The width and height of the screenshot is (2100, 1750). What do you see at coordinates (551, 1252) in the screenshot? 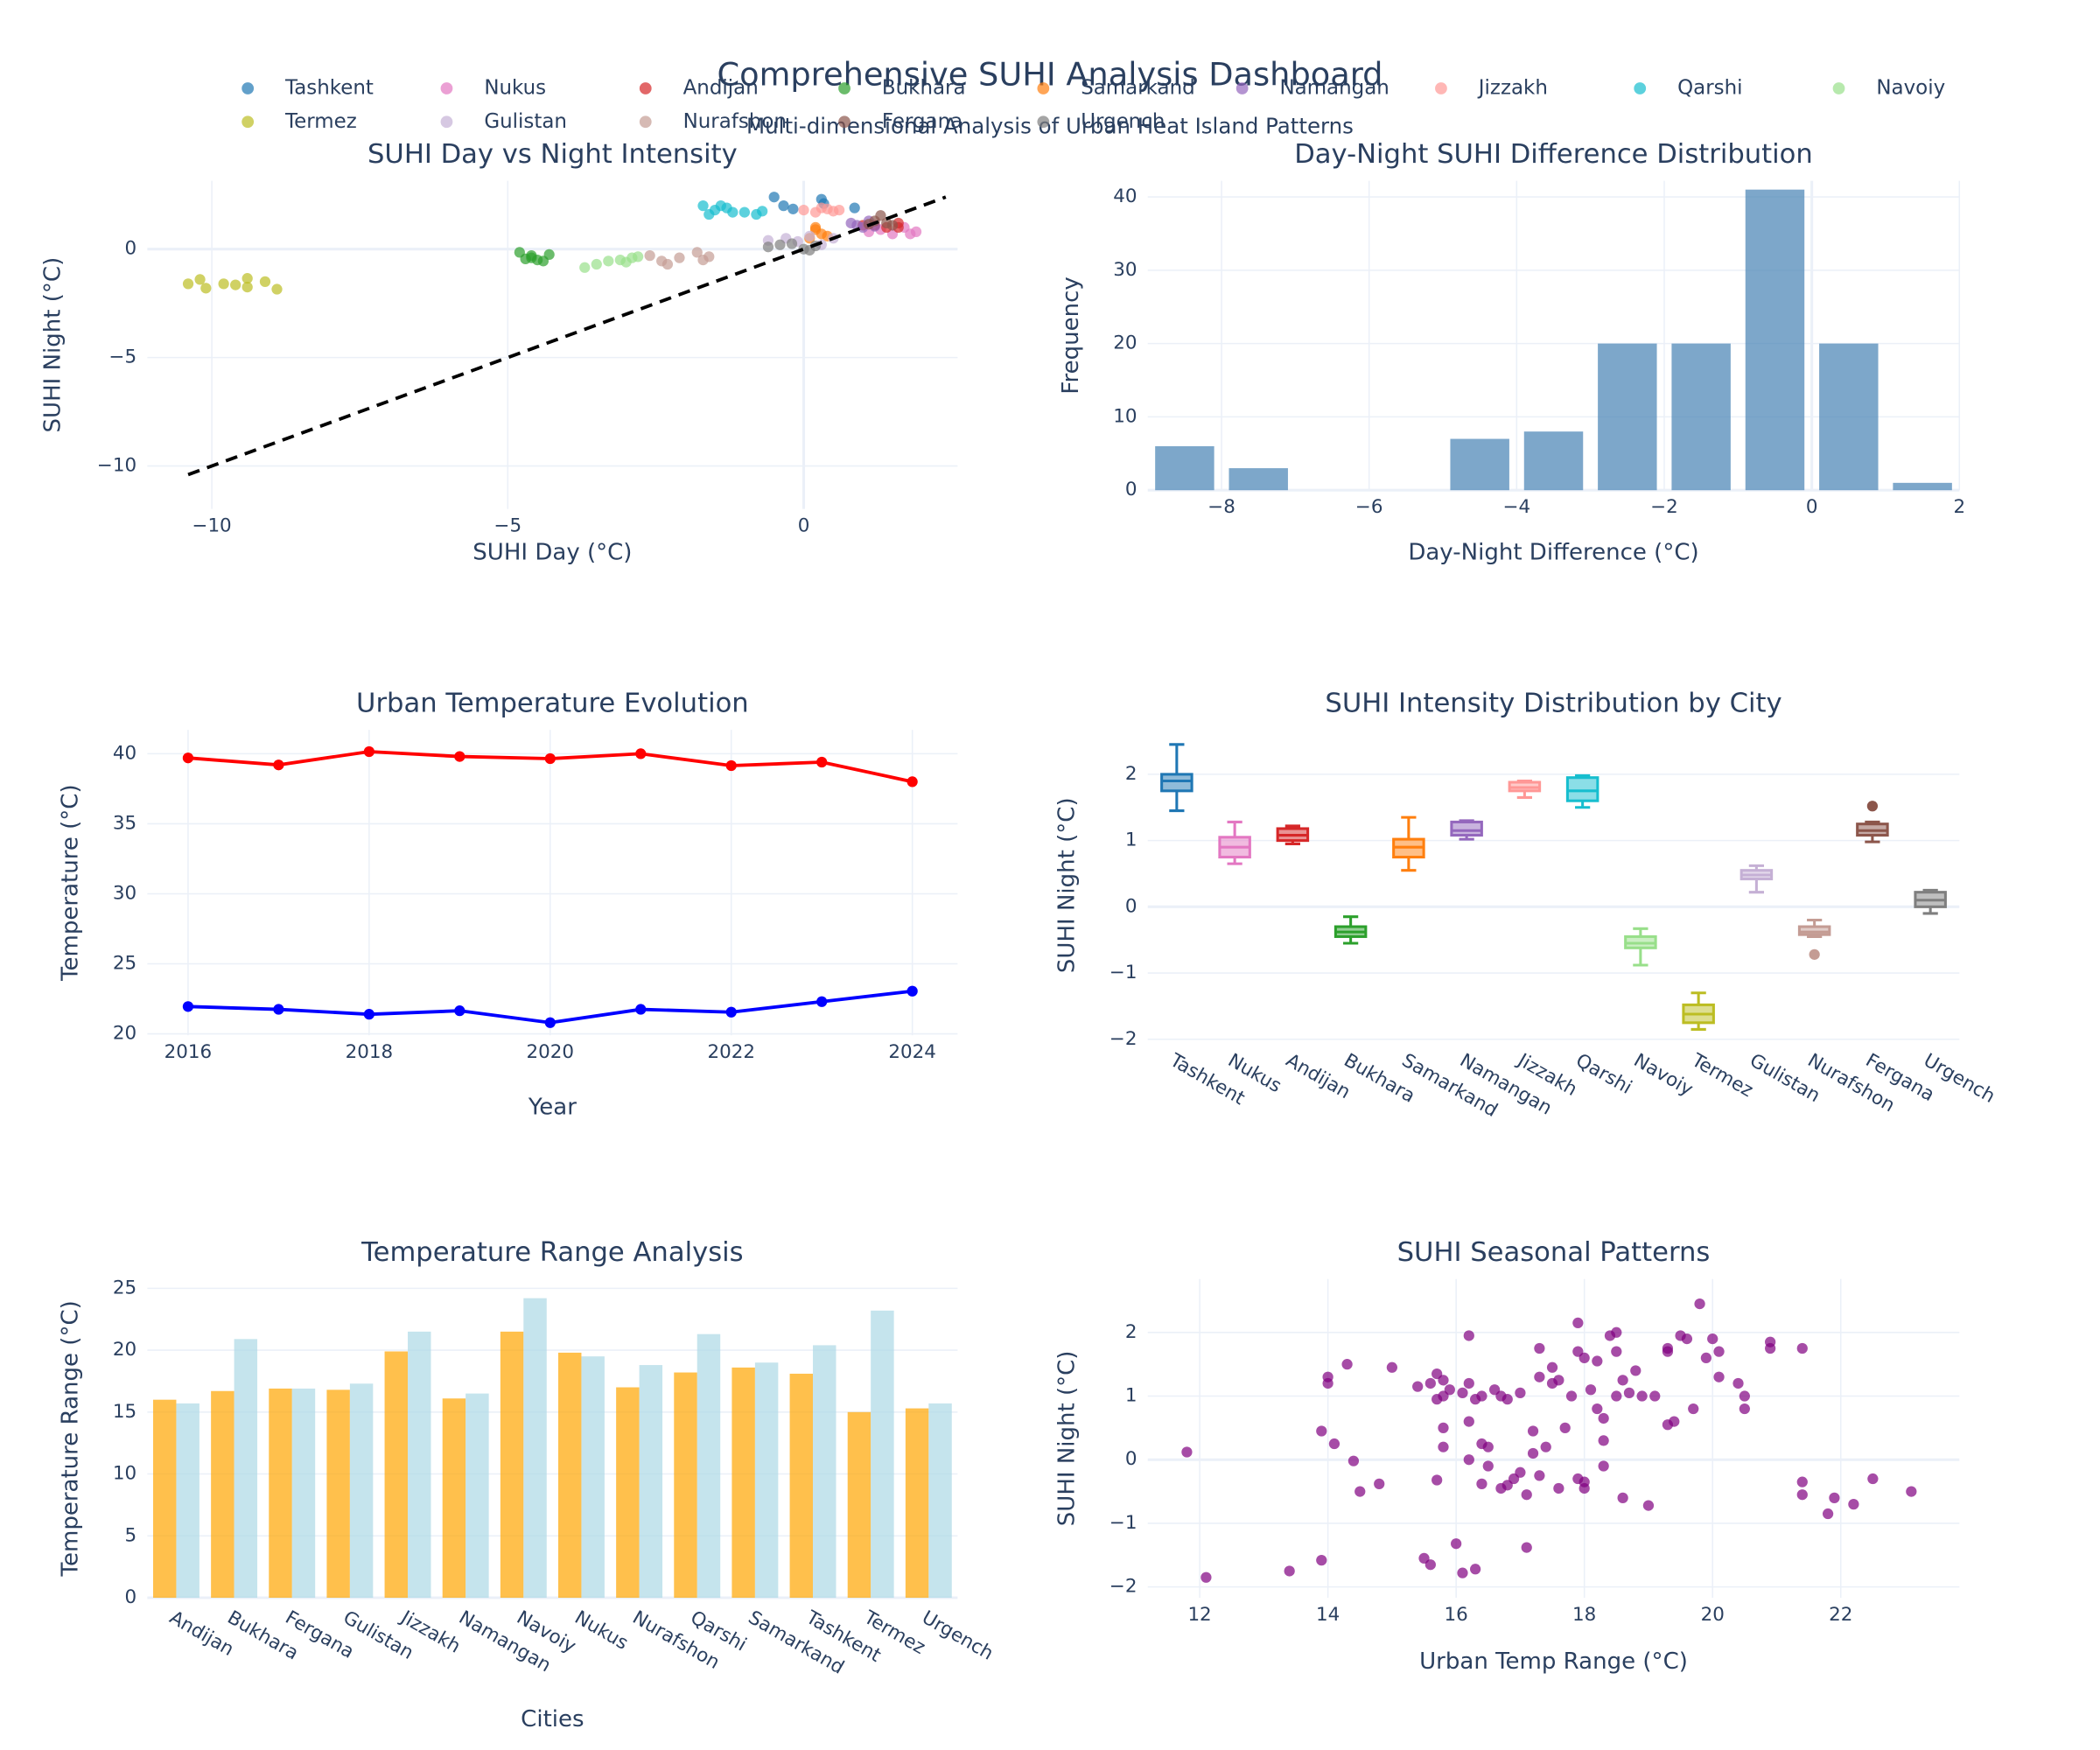
I see `subplot-title: Temperature Range Analysis` at bounding box center [551, 1252].